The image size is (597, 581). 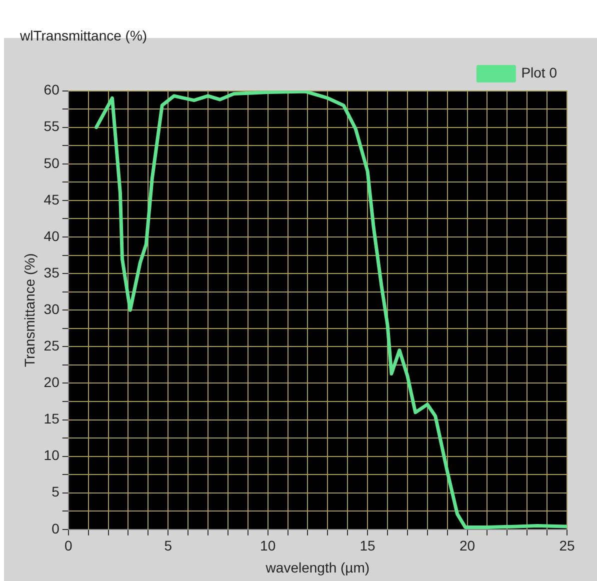 I want to click on y-tick-label: 0, so click(x=56, y=528).